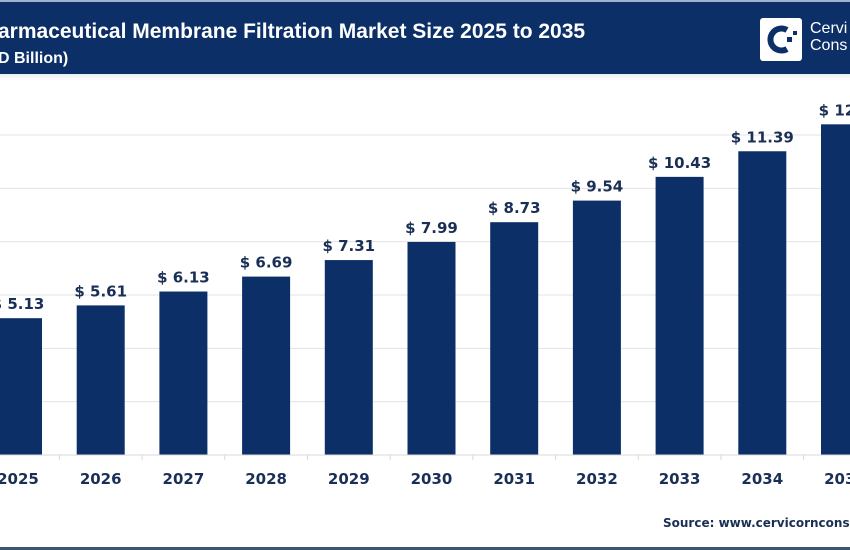  What do you see at coordinates (514, 208) in the screenshot?
I see `data-label: $ 8.73` at bounding box center [514, 208].